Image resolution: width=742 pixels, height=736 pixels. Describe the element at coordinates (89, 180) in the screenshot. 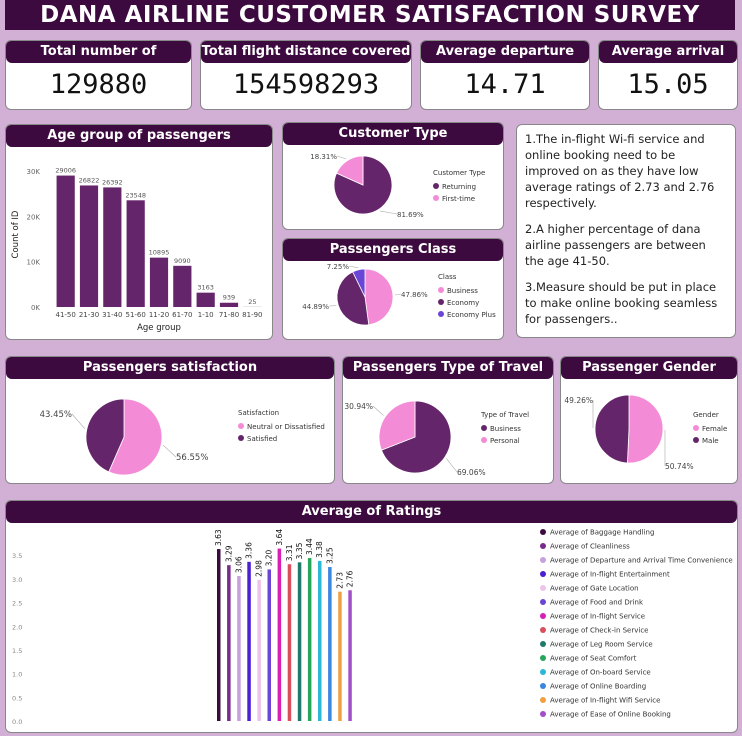

I see `data-label: 26822` at that location.